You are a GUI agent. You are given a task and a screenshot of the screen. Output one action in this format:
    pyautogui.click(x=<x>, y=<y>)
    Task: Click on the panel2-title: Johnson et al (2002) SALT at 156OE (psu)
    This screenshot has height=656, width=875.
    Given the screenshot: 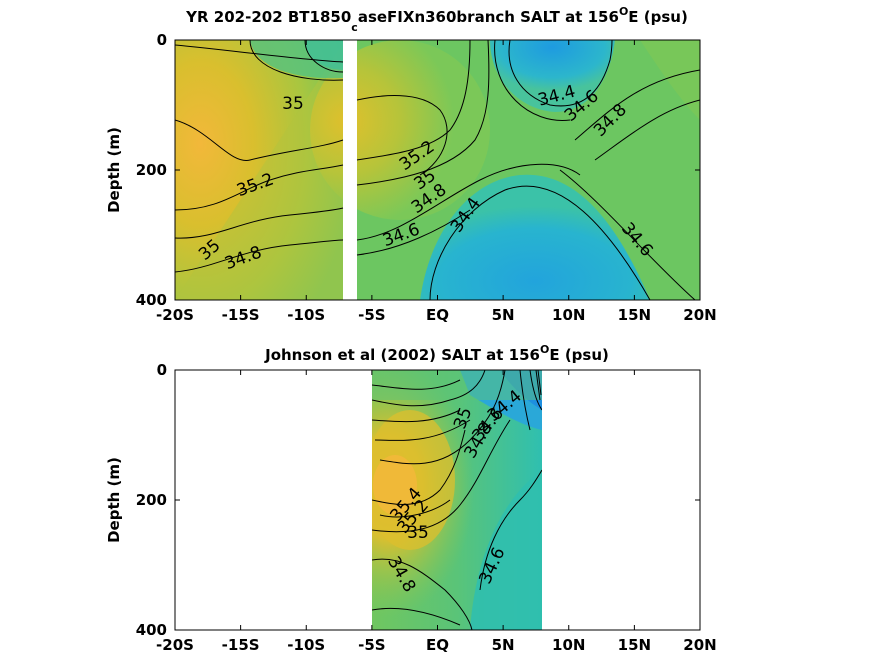 What is the action you would take?
    pyautogui.click(x=436, y=353)
    